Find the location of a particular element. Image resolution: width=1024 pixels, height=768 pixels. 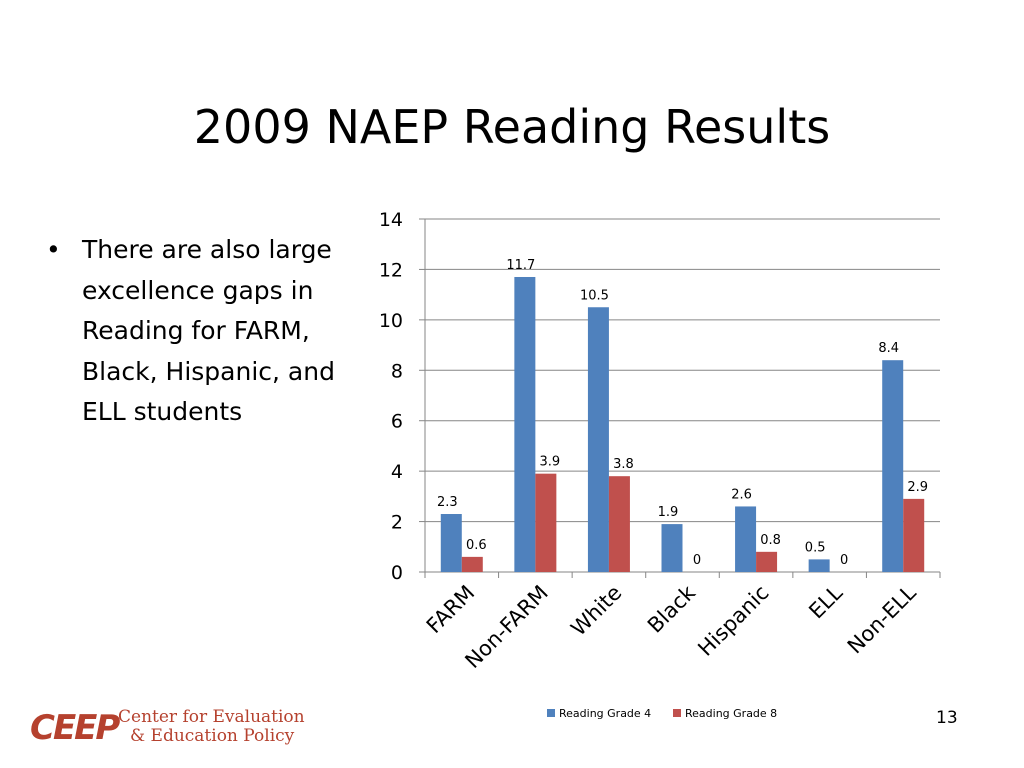

x-tick-label: Hispanic is located at coordinates (733, 621).